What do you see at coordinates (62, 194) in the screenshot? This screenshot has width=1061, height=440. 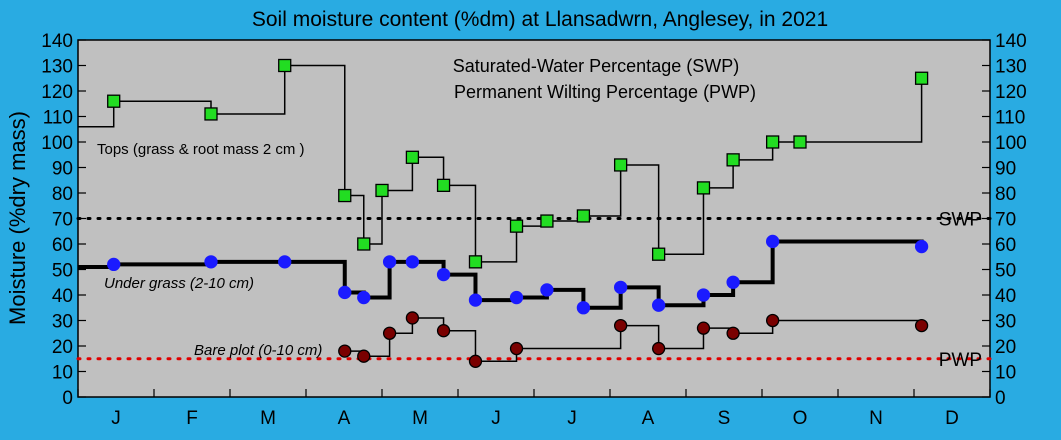 I see `y-tick-label-left: 80` at bounding box center [62, 194].